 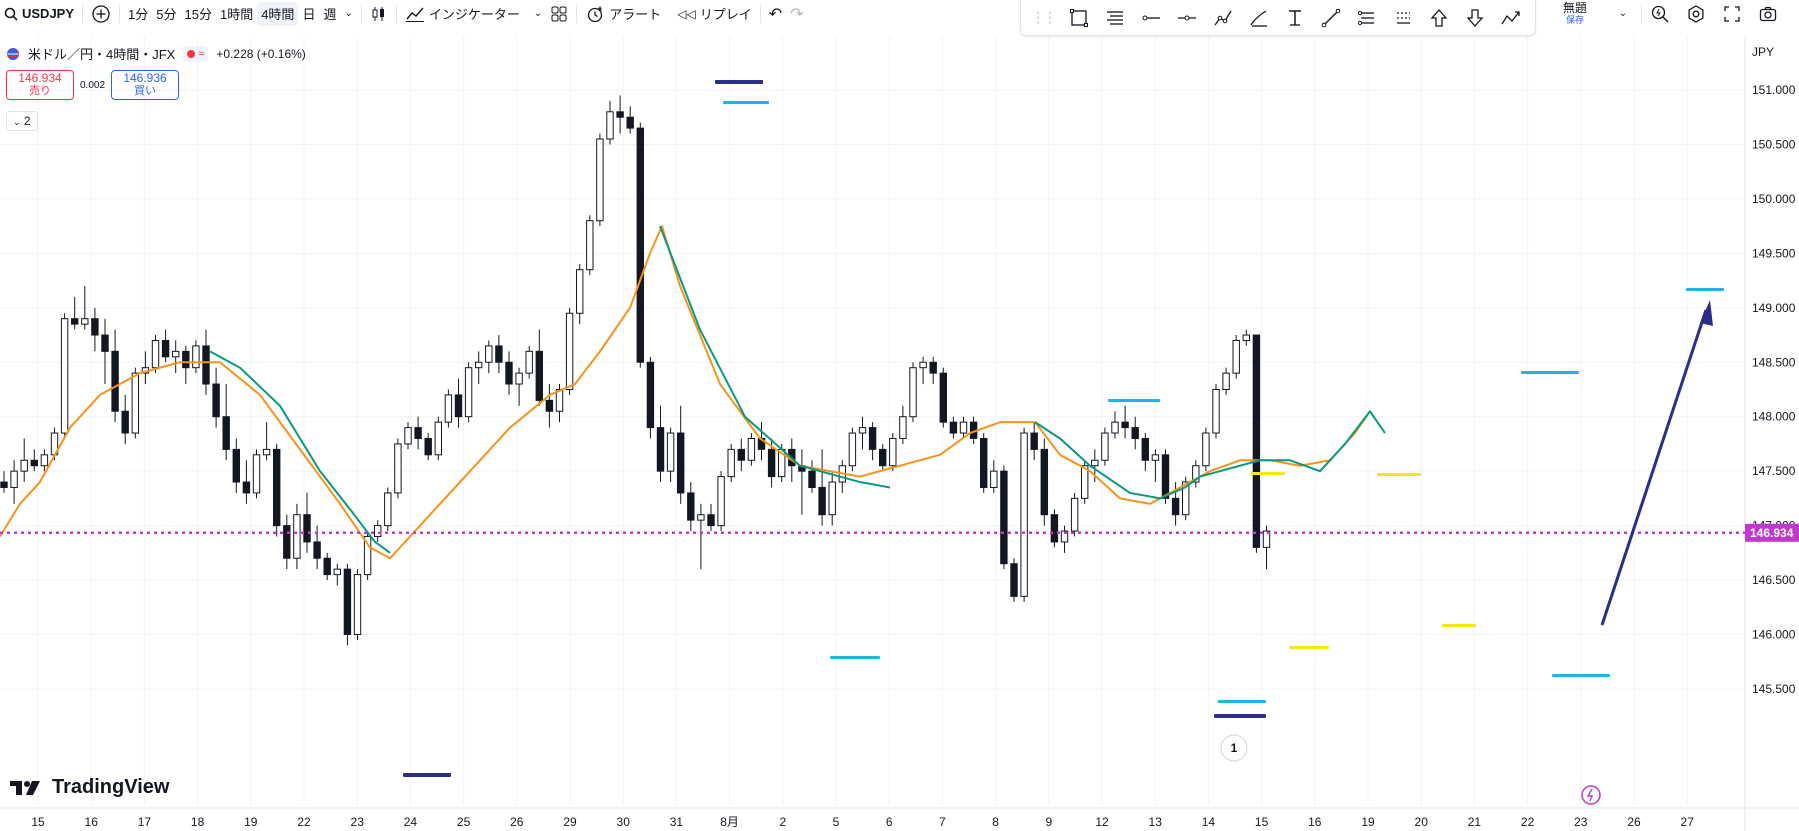 I want to click on settings-button, so click(x=1696, y=13).